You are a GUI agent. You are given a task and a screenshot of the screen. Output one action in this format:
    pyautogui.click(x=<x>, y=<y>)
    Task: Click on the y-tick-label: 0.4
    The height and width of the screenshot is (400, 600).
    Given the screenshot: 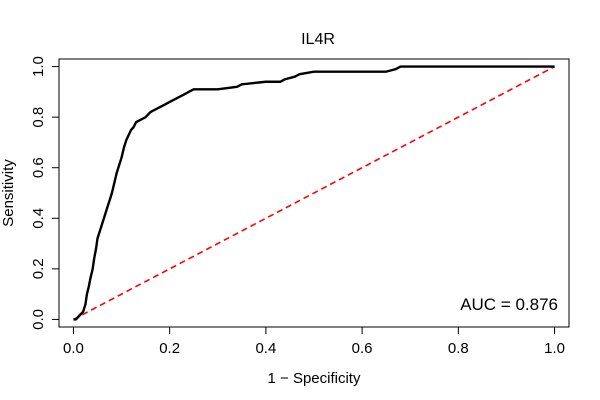 What is the action you would take?
    pyautogui.click(x=38, y=218)
    